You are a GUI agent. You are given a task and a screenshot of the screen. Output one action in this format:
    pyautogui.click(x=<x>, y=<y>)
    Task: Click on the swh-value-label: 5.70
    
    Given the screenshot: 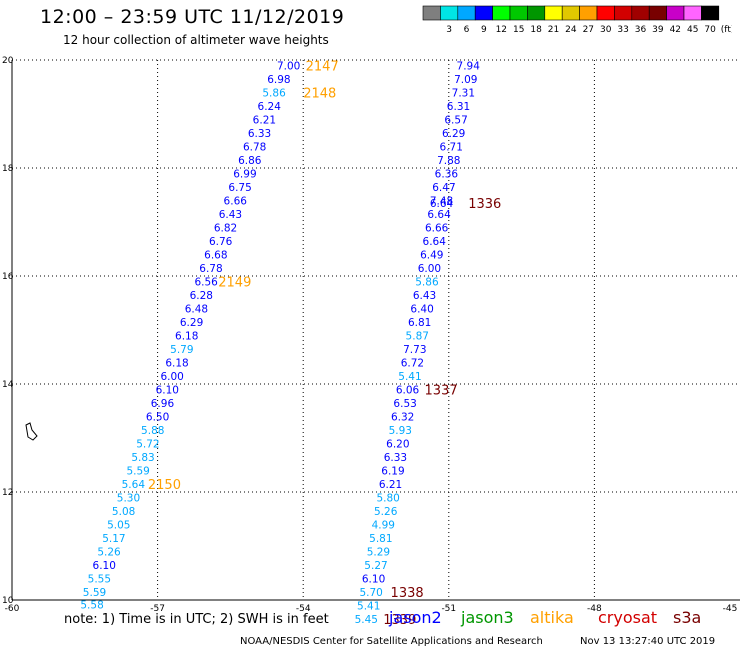 What is the action you would take?
    pyautogui.click(x=370, y=593)
    